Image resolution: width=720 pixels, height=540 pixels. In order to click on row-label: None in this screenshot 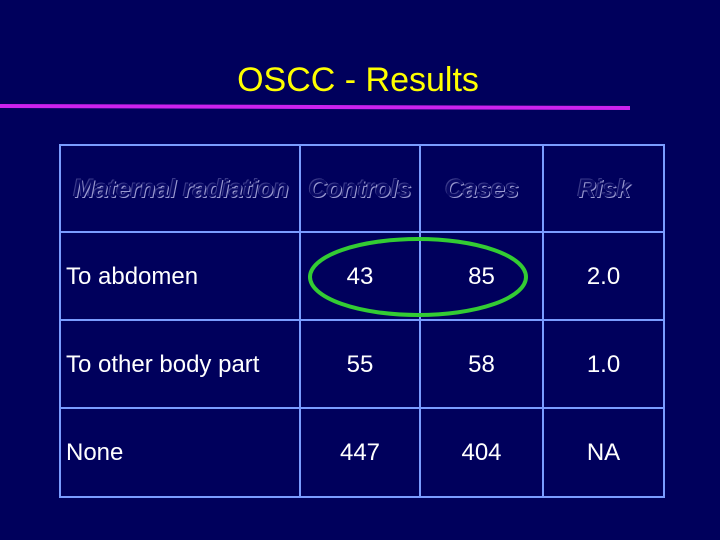, I will do `click(95, 452)`.